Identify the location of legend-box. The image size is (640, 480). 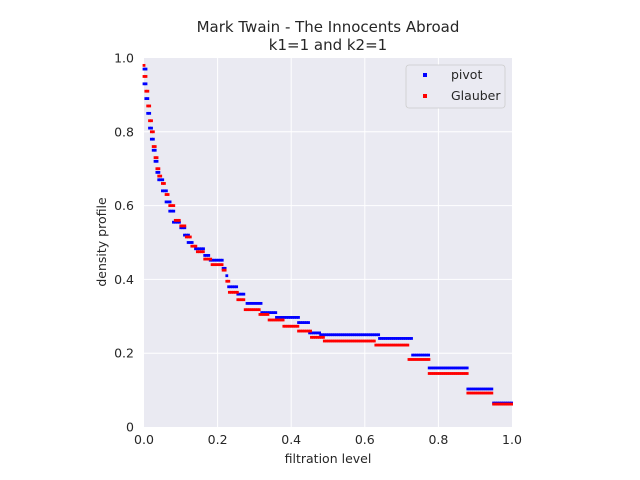
(455, 86).